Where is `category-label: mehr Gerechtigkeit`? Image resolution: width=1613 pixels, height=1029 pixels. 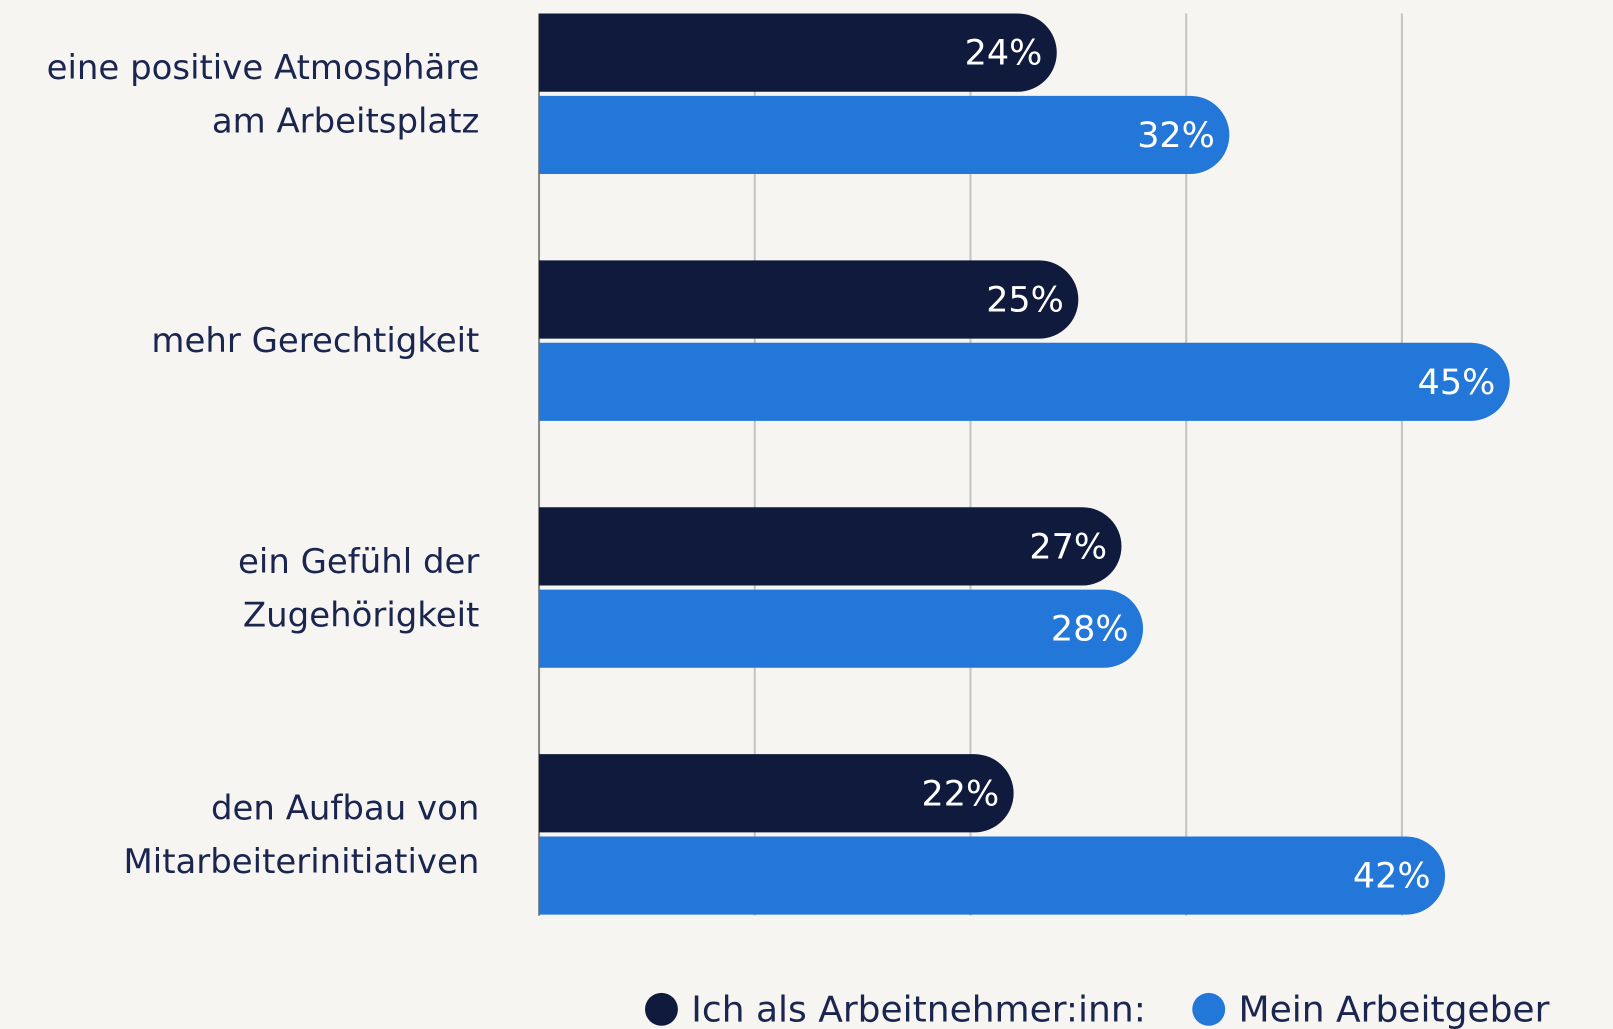
category-label: mehr Gerechtigkeit is located at coordinates (315, 341).